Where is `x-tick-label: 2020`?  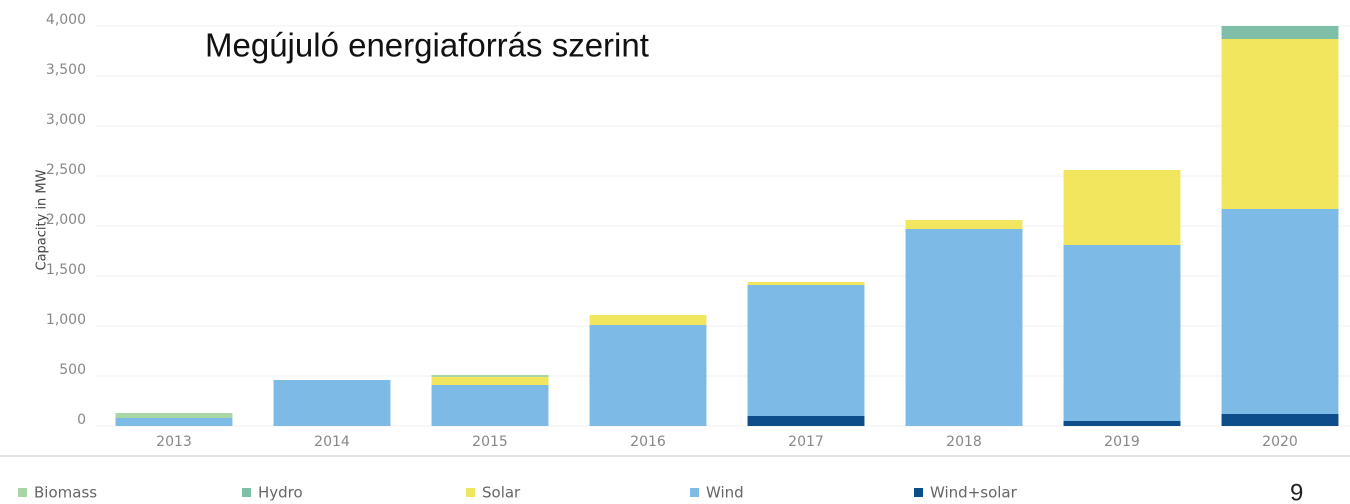 x-tick-label: 2020 is located at coordinates (1280, 442).